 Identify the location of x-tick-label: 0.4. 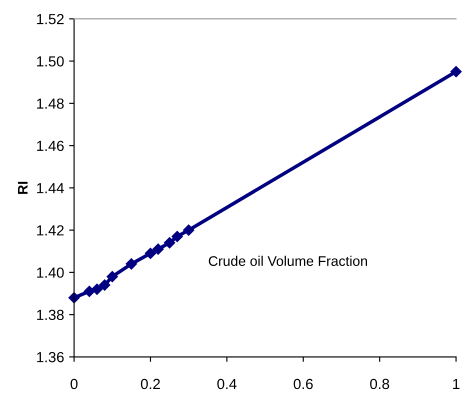
(227, 384).